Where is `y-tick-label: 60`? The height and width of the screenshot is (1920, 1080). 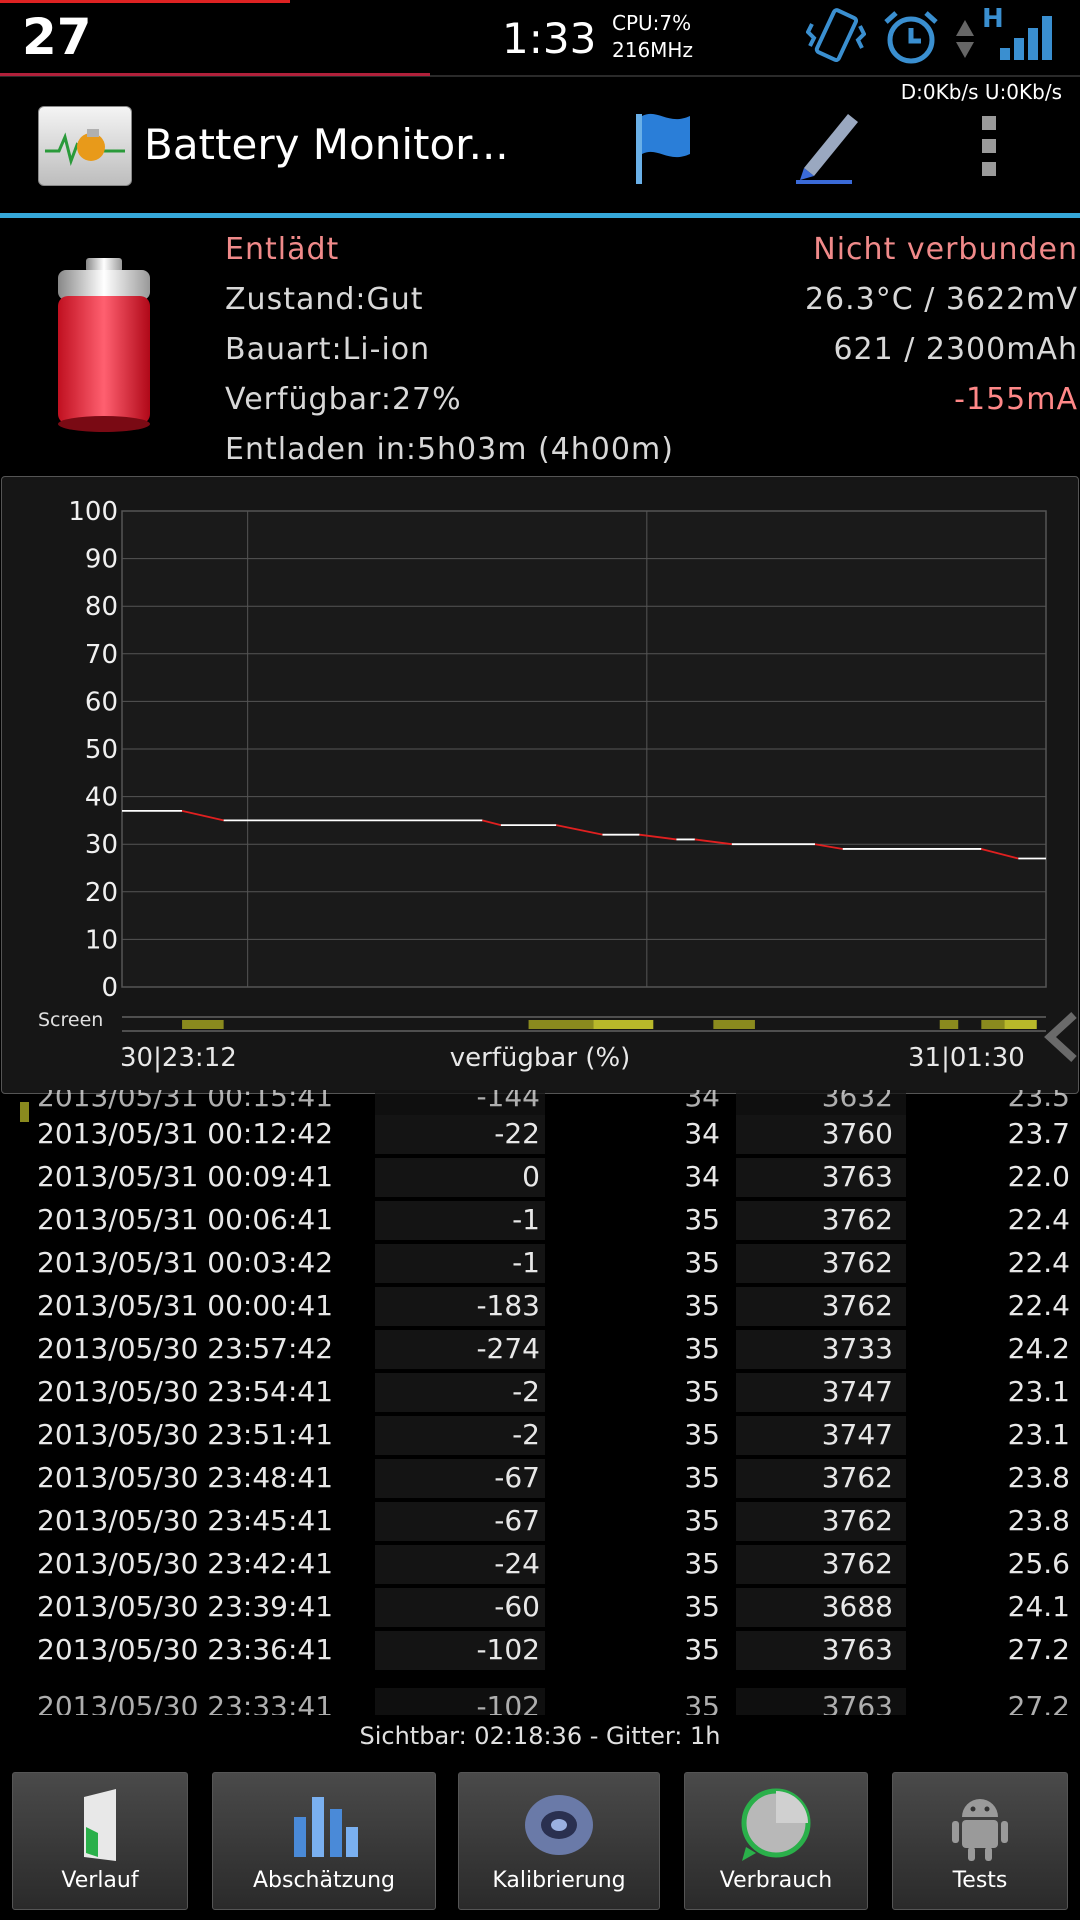 y-tick-label: 60 is located at coordinates (101, 702).